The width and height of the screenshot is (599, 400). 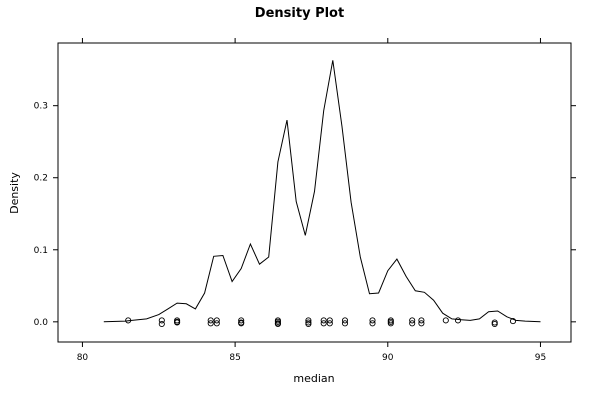 What do you see at coordinates (14, 193) in the screenshot?
I see `y-axis-label: Density` at bounding box center [14, 193].